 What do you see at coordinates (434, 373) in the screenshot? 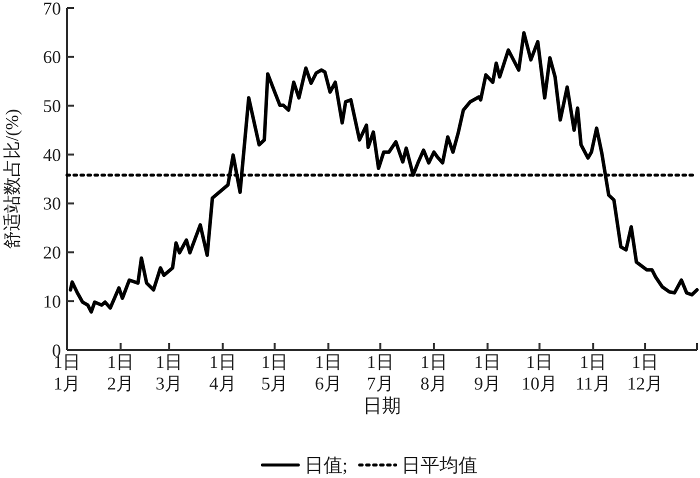
I see `x-tick-label: 1日 8月` at bounding box center [434, 373].